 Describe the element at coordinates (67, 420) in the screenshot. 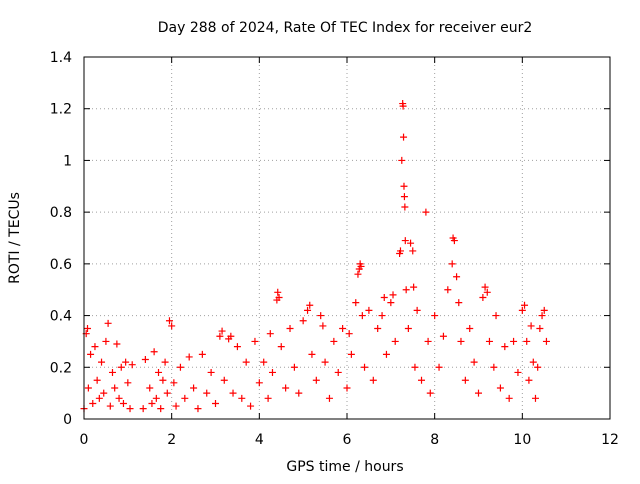

I see `y-tick-label: 0` at that location.